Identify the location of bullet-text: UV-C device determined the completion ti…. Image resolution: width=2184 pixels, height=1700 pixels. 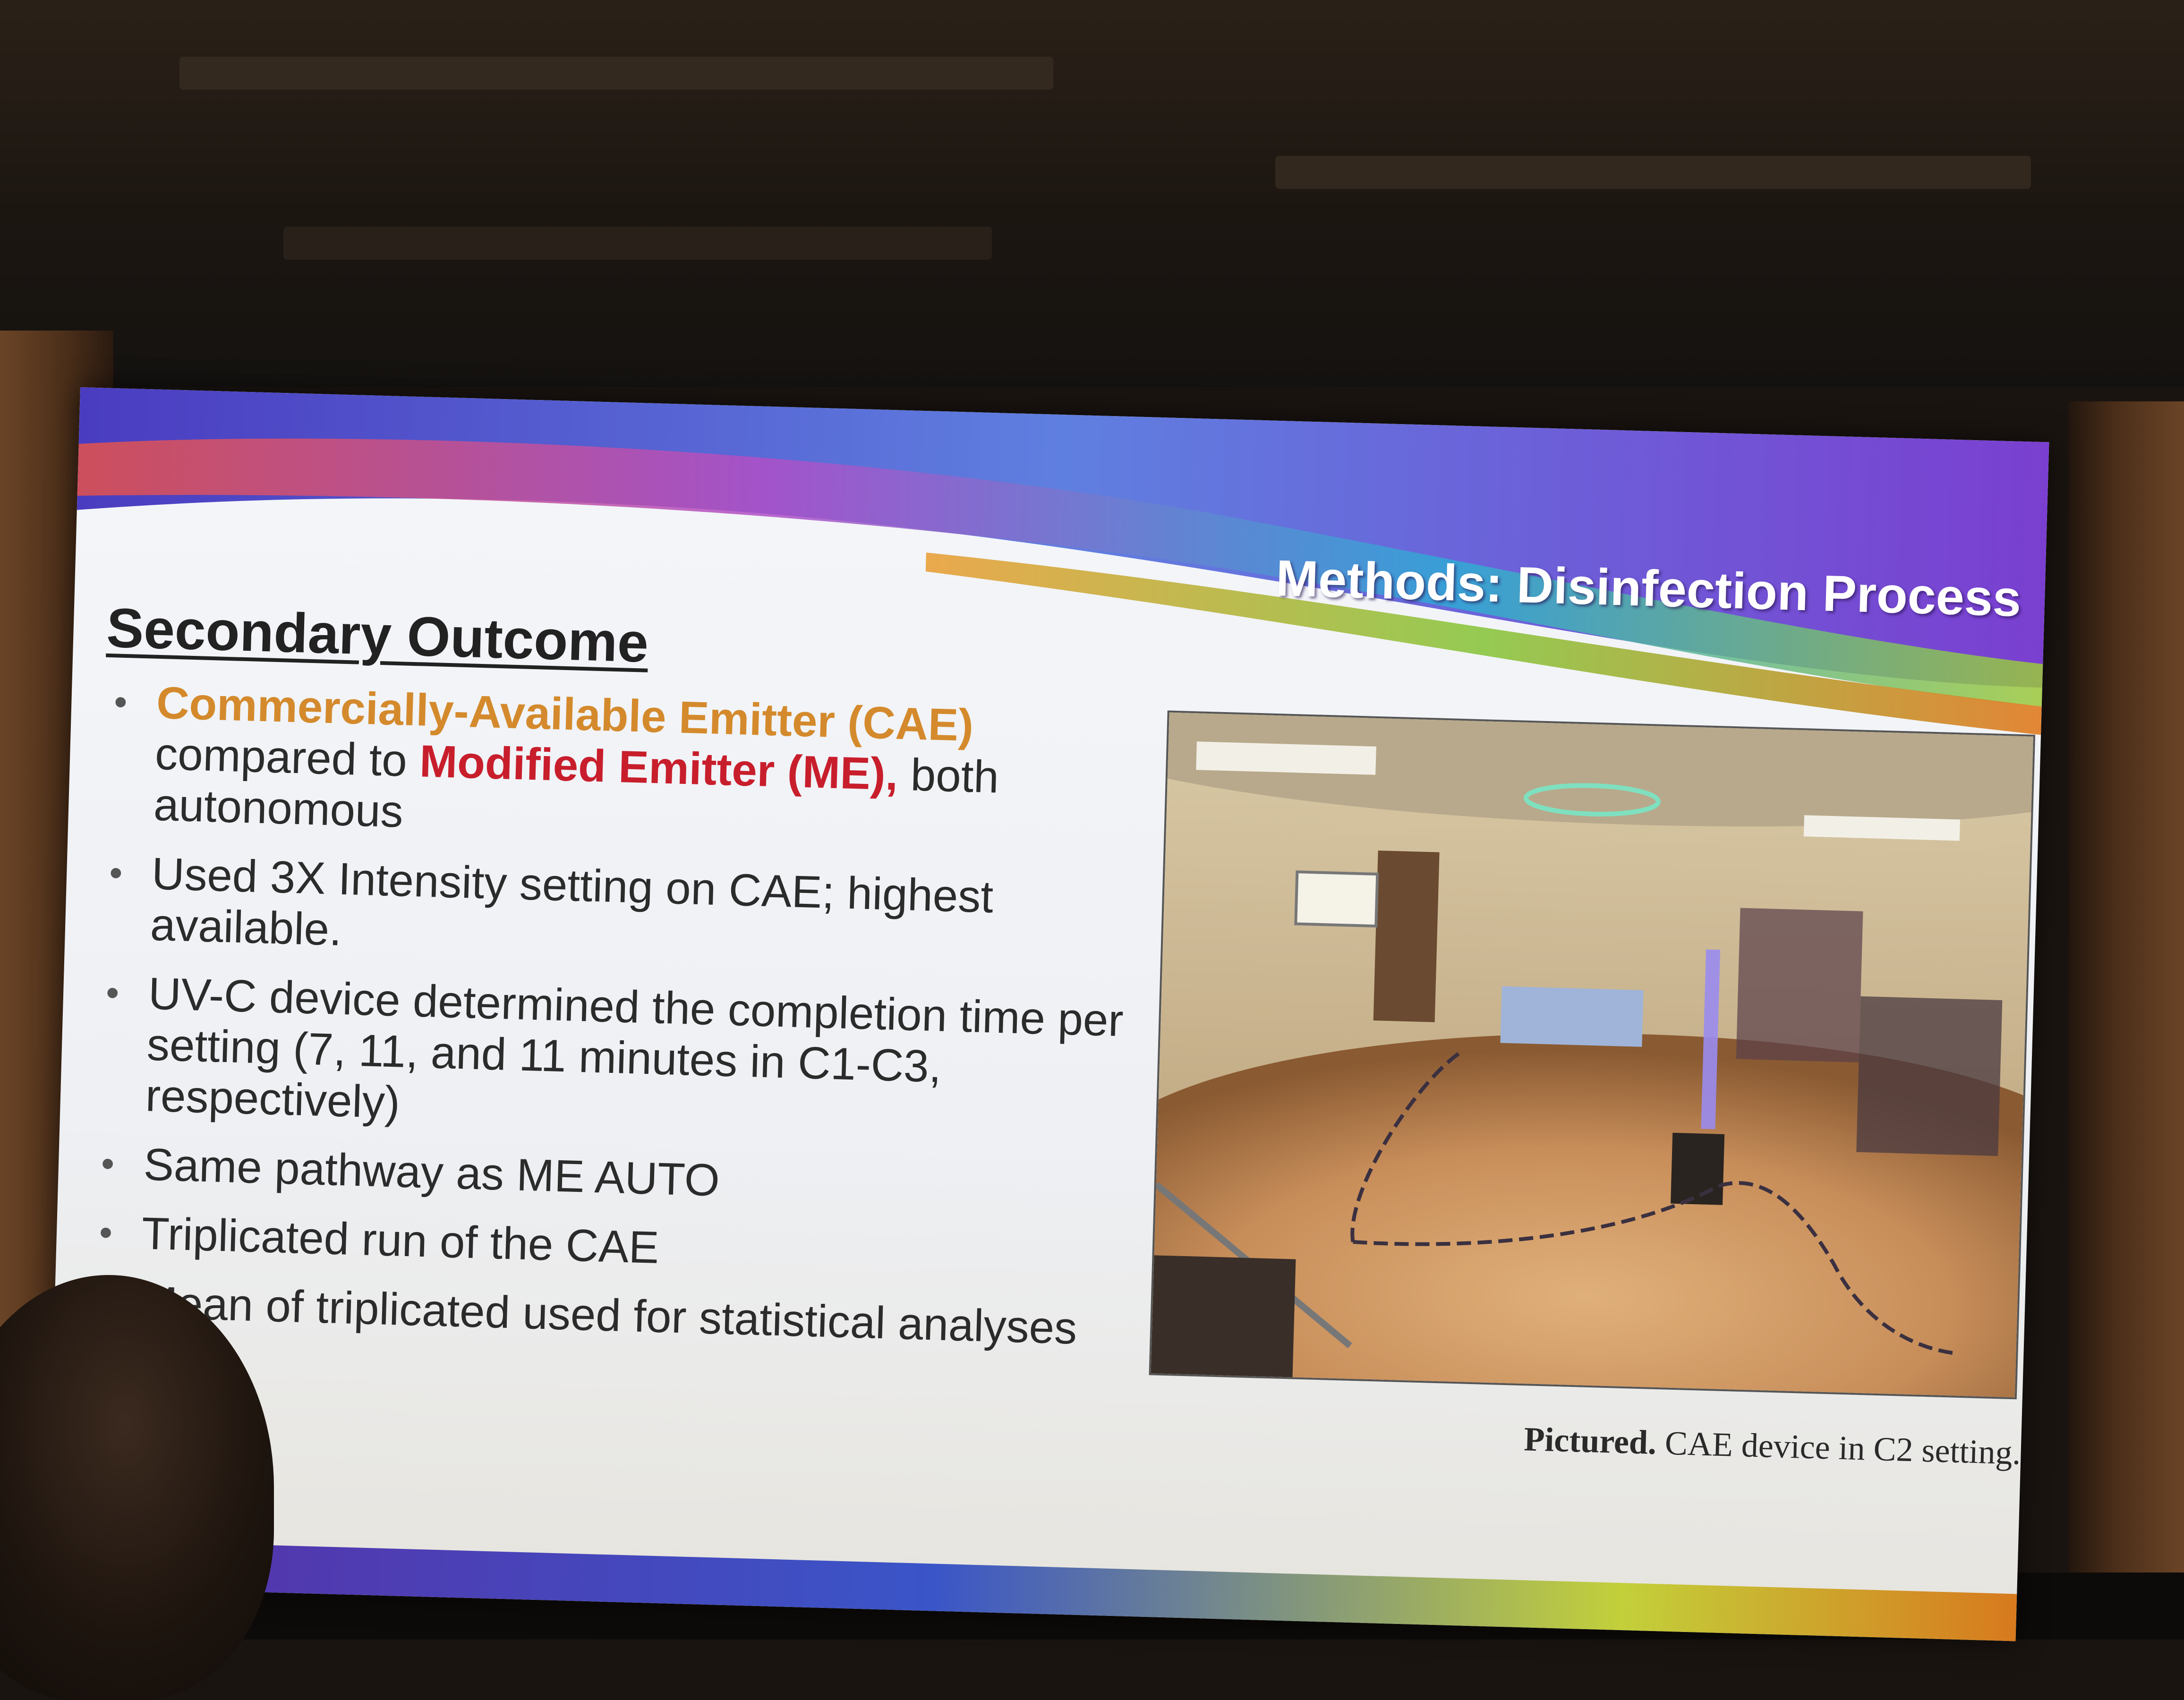
(634, 1048).